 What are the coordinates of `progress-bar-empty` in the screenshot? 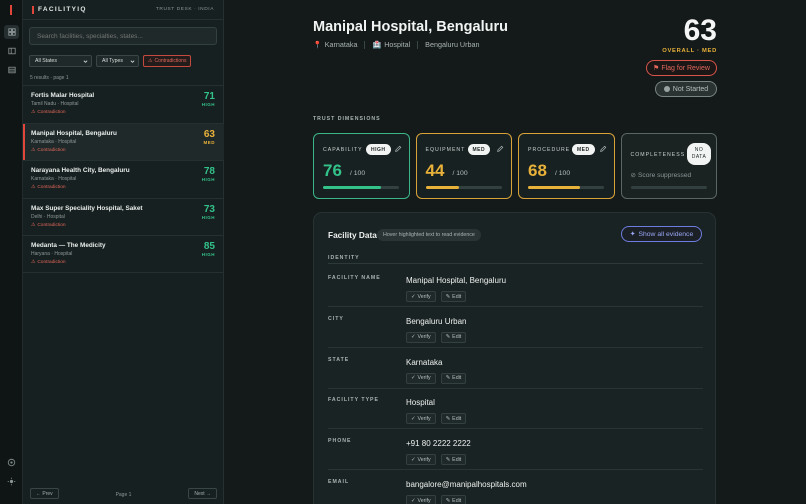 It's located at (668, 187).